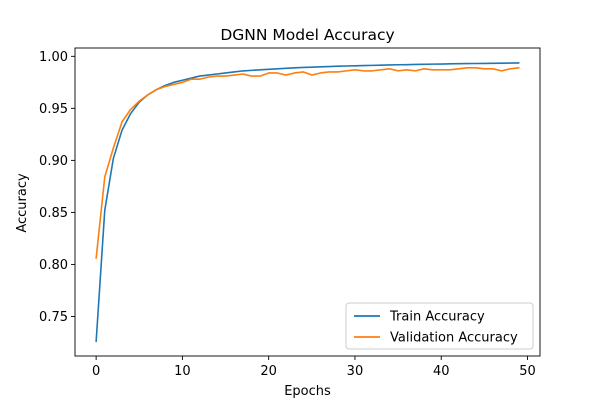 Image resolution: width=600 pixels, height=400 pixels. Describe the element at coordinates (53, 161) in the screenshot. I see `y-tick-label: 0.90` at that location.